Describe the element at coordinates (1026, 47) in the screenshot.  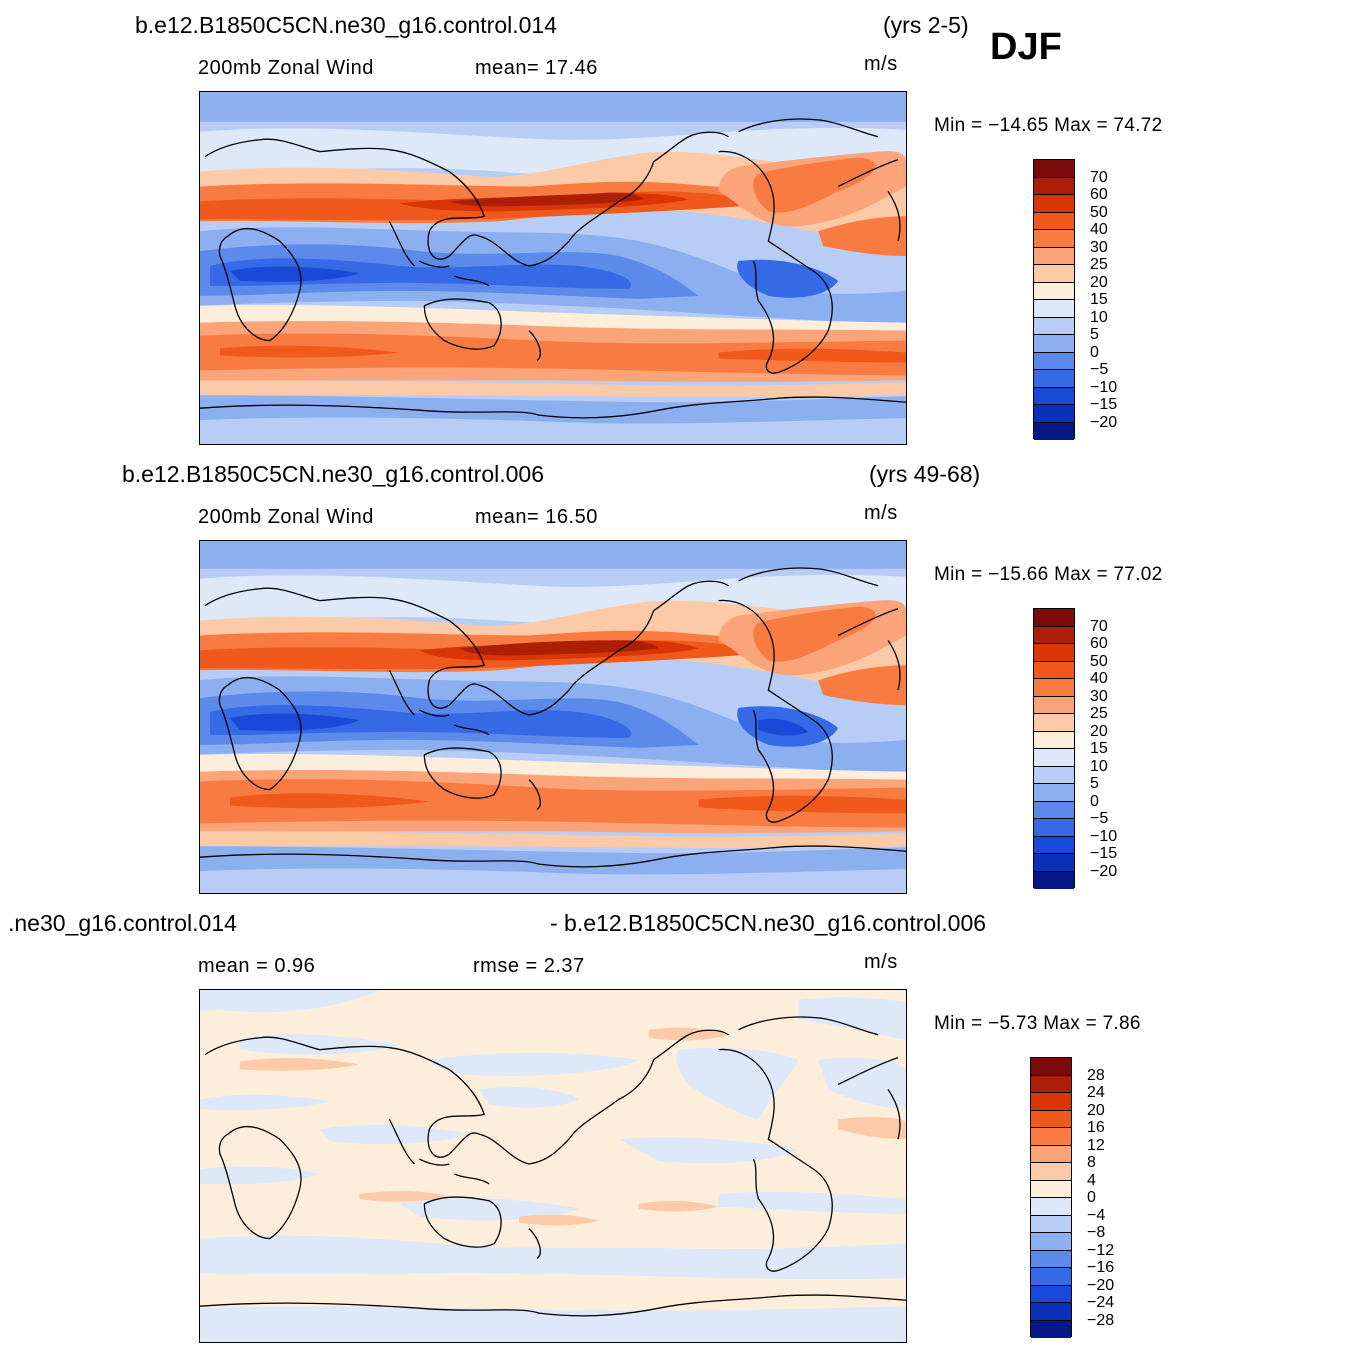
I see `season-label: DJF` at that location.